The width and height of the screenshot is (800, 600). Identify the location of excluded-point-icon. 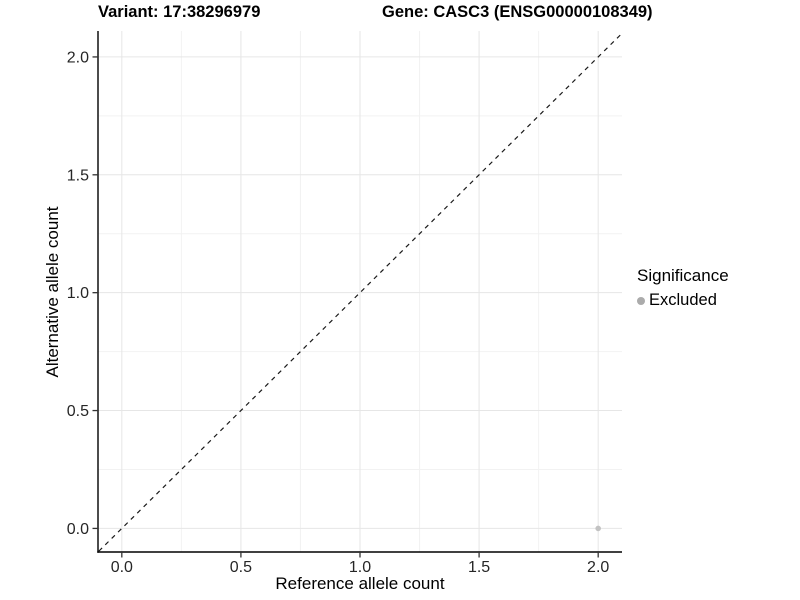
(641, 300).